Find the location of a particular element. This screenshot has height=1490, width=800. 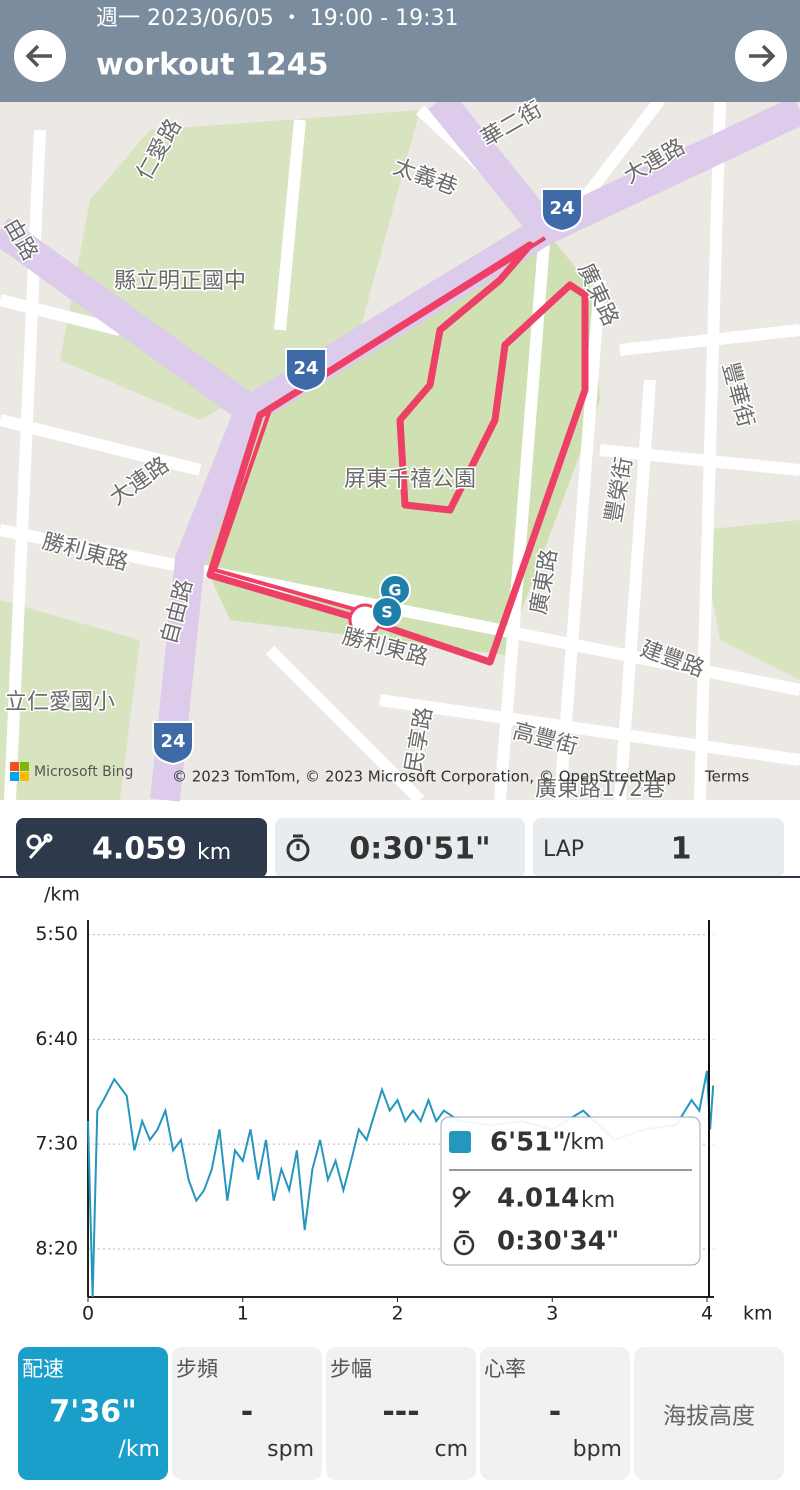

metric-unit: /km is located at coordinates (139, 1449).